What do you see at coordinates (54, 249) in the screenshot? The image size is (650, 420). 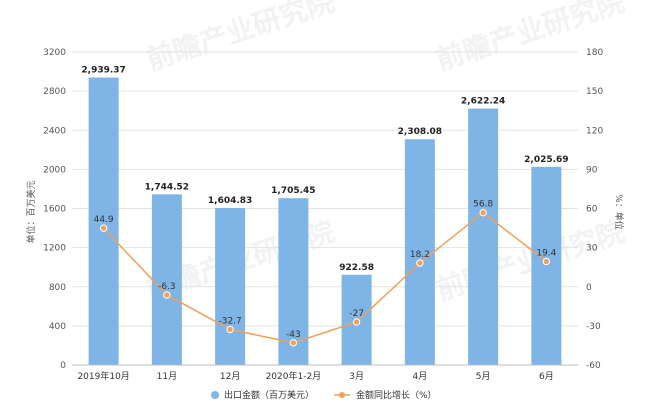 I see `left-tick-label: 1200` at bounding box center [54, 249].